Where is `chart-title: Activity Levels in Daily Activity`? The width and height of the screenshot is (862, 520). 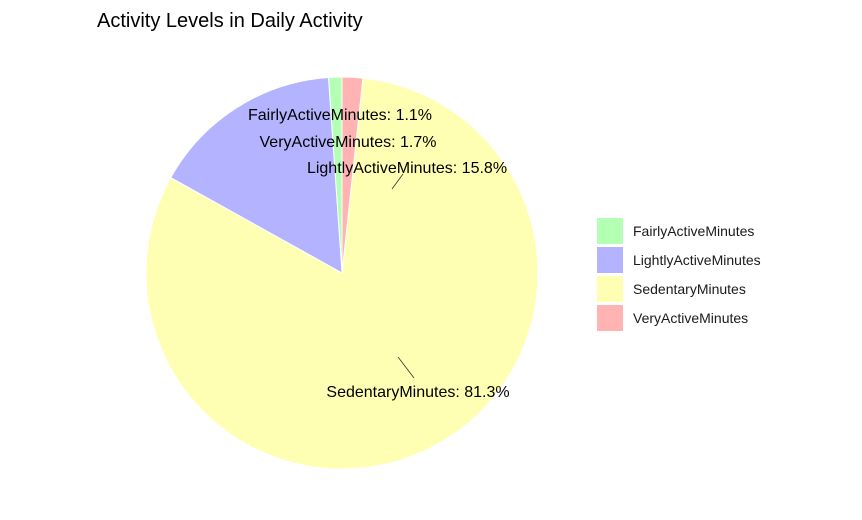
chart-title: Activity Levels in Daily Activity is located at coordinates (230, 21).